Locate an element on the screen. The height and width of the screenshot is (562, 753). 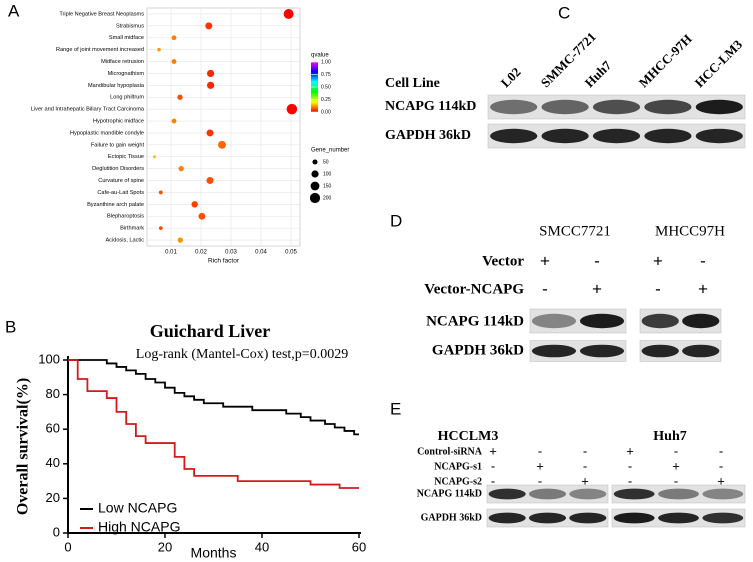
y-tick-label: Hypotrophic midface is located at coordinates (118, 122).